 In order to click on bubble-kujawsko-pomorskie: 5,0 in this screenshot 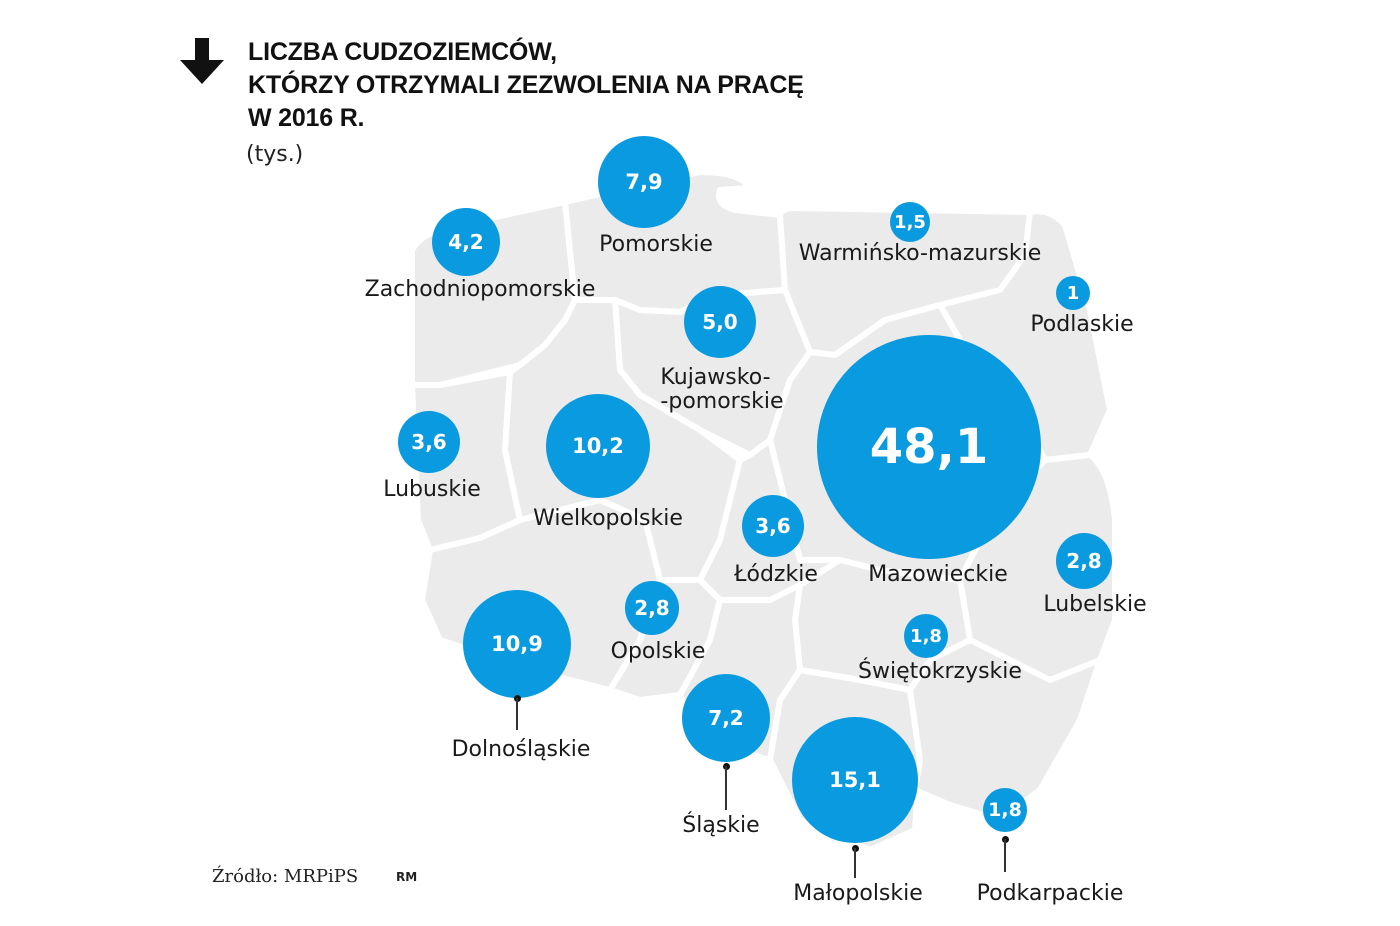, I will do `click(720, 322)`.